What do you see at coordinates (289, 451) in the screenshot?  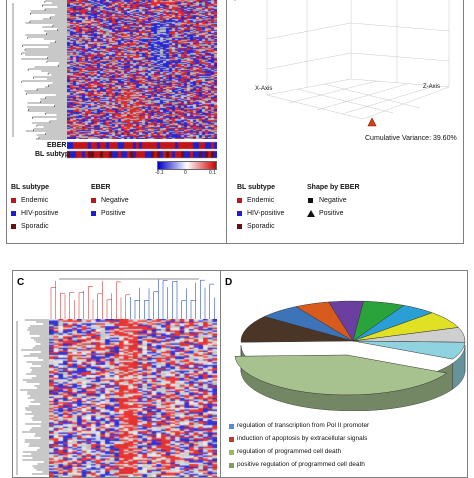 I see `legend-d-label-2: regulation of programmed cell death` at bounding box center [289, 451].